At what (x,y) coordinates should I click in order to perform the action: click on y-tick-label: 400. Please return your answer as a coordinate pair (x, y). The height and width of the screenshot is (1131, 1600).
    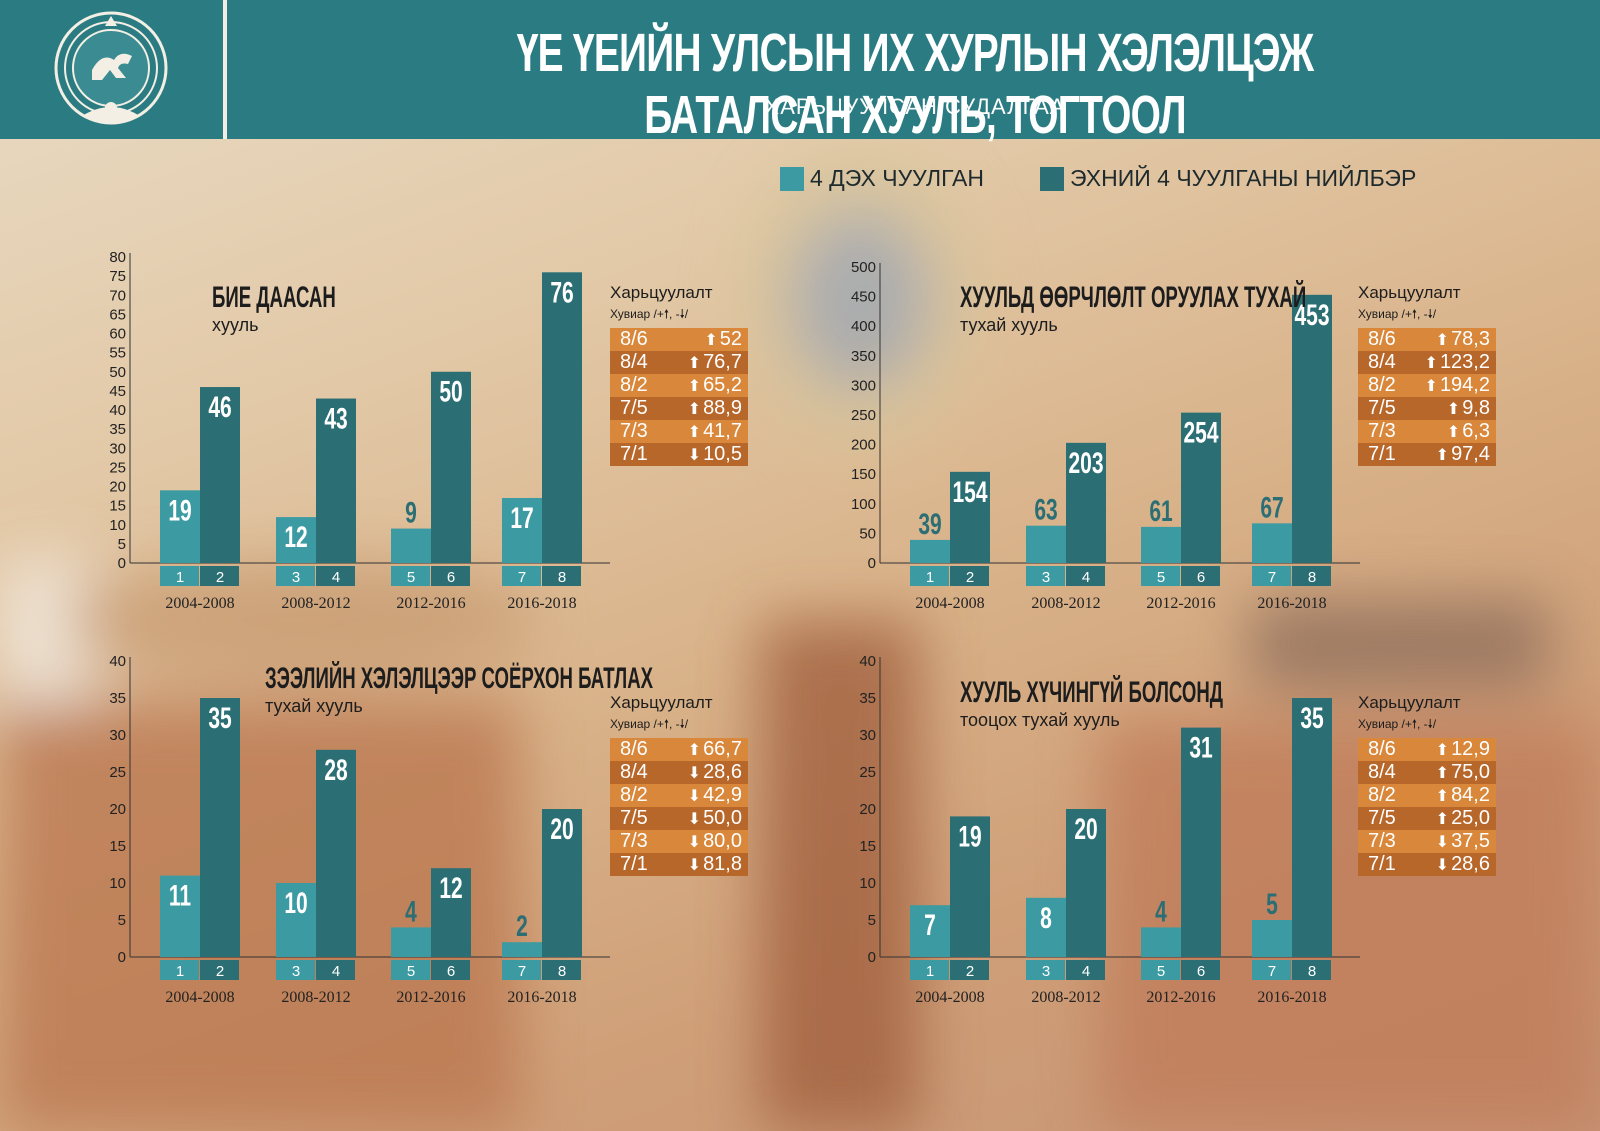
    Looking at the image, I should click on (863, 326).